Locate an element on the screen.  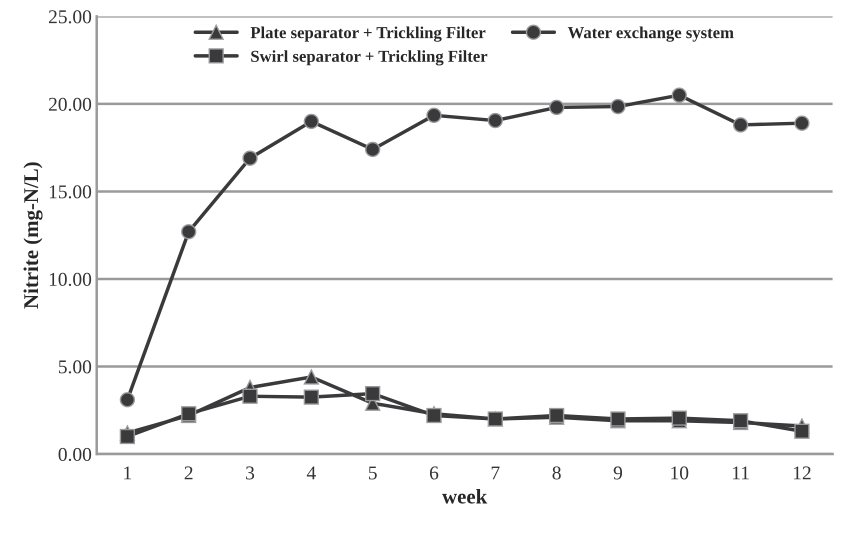
y-tick-label: 5.00 is located at coordinates (75, 367).